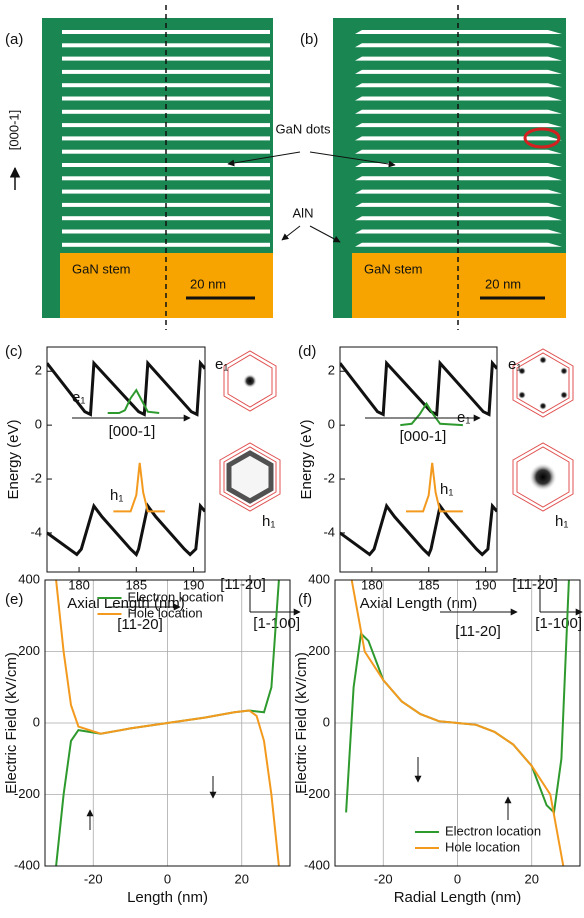 The height and width of the screenshot is (918, 584). What do you see at coordinates (429, 584) in the screenshot?
I see `x-tick-label: 185` at bounding box center [429, 584].